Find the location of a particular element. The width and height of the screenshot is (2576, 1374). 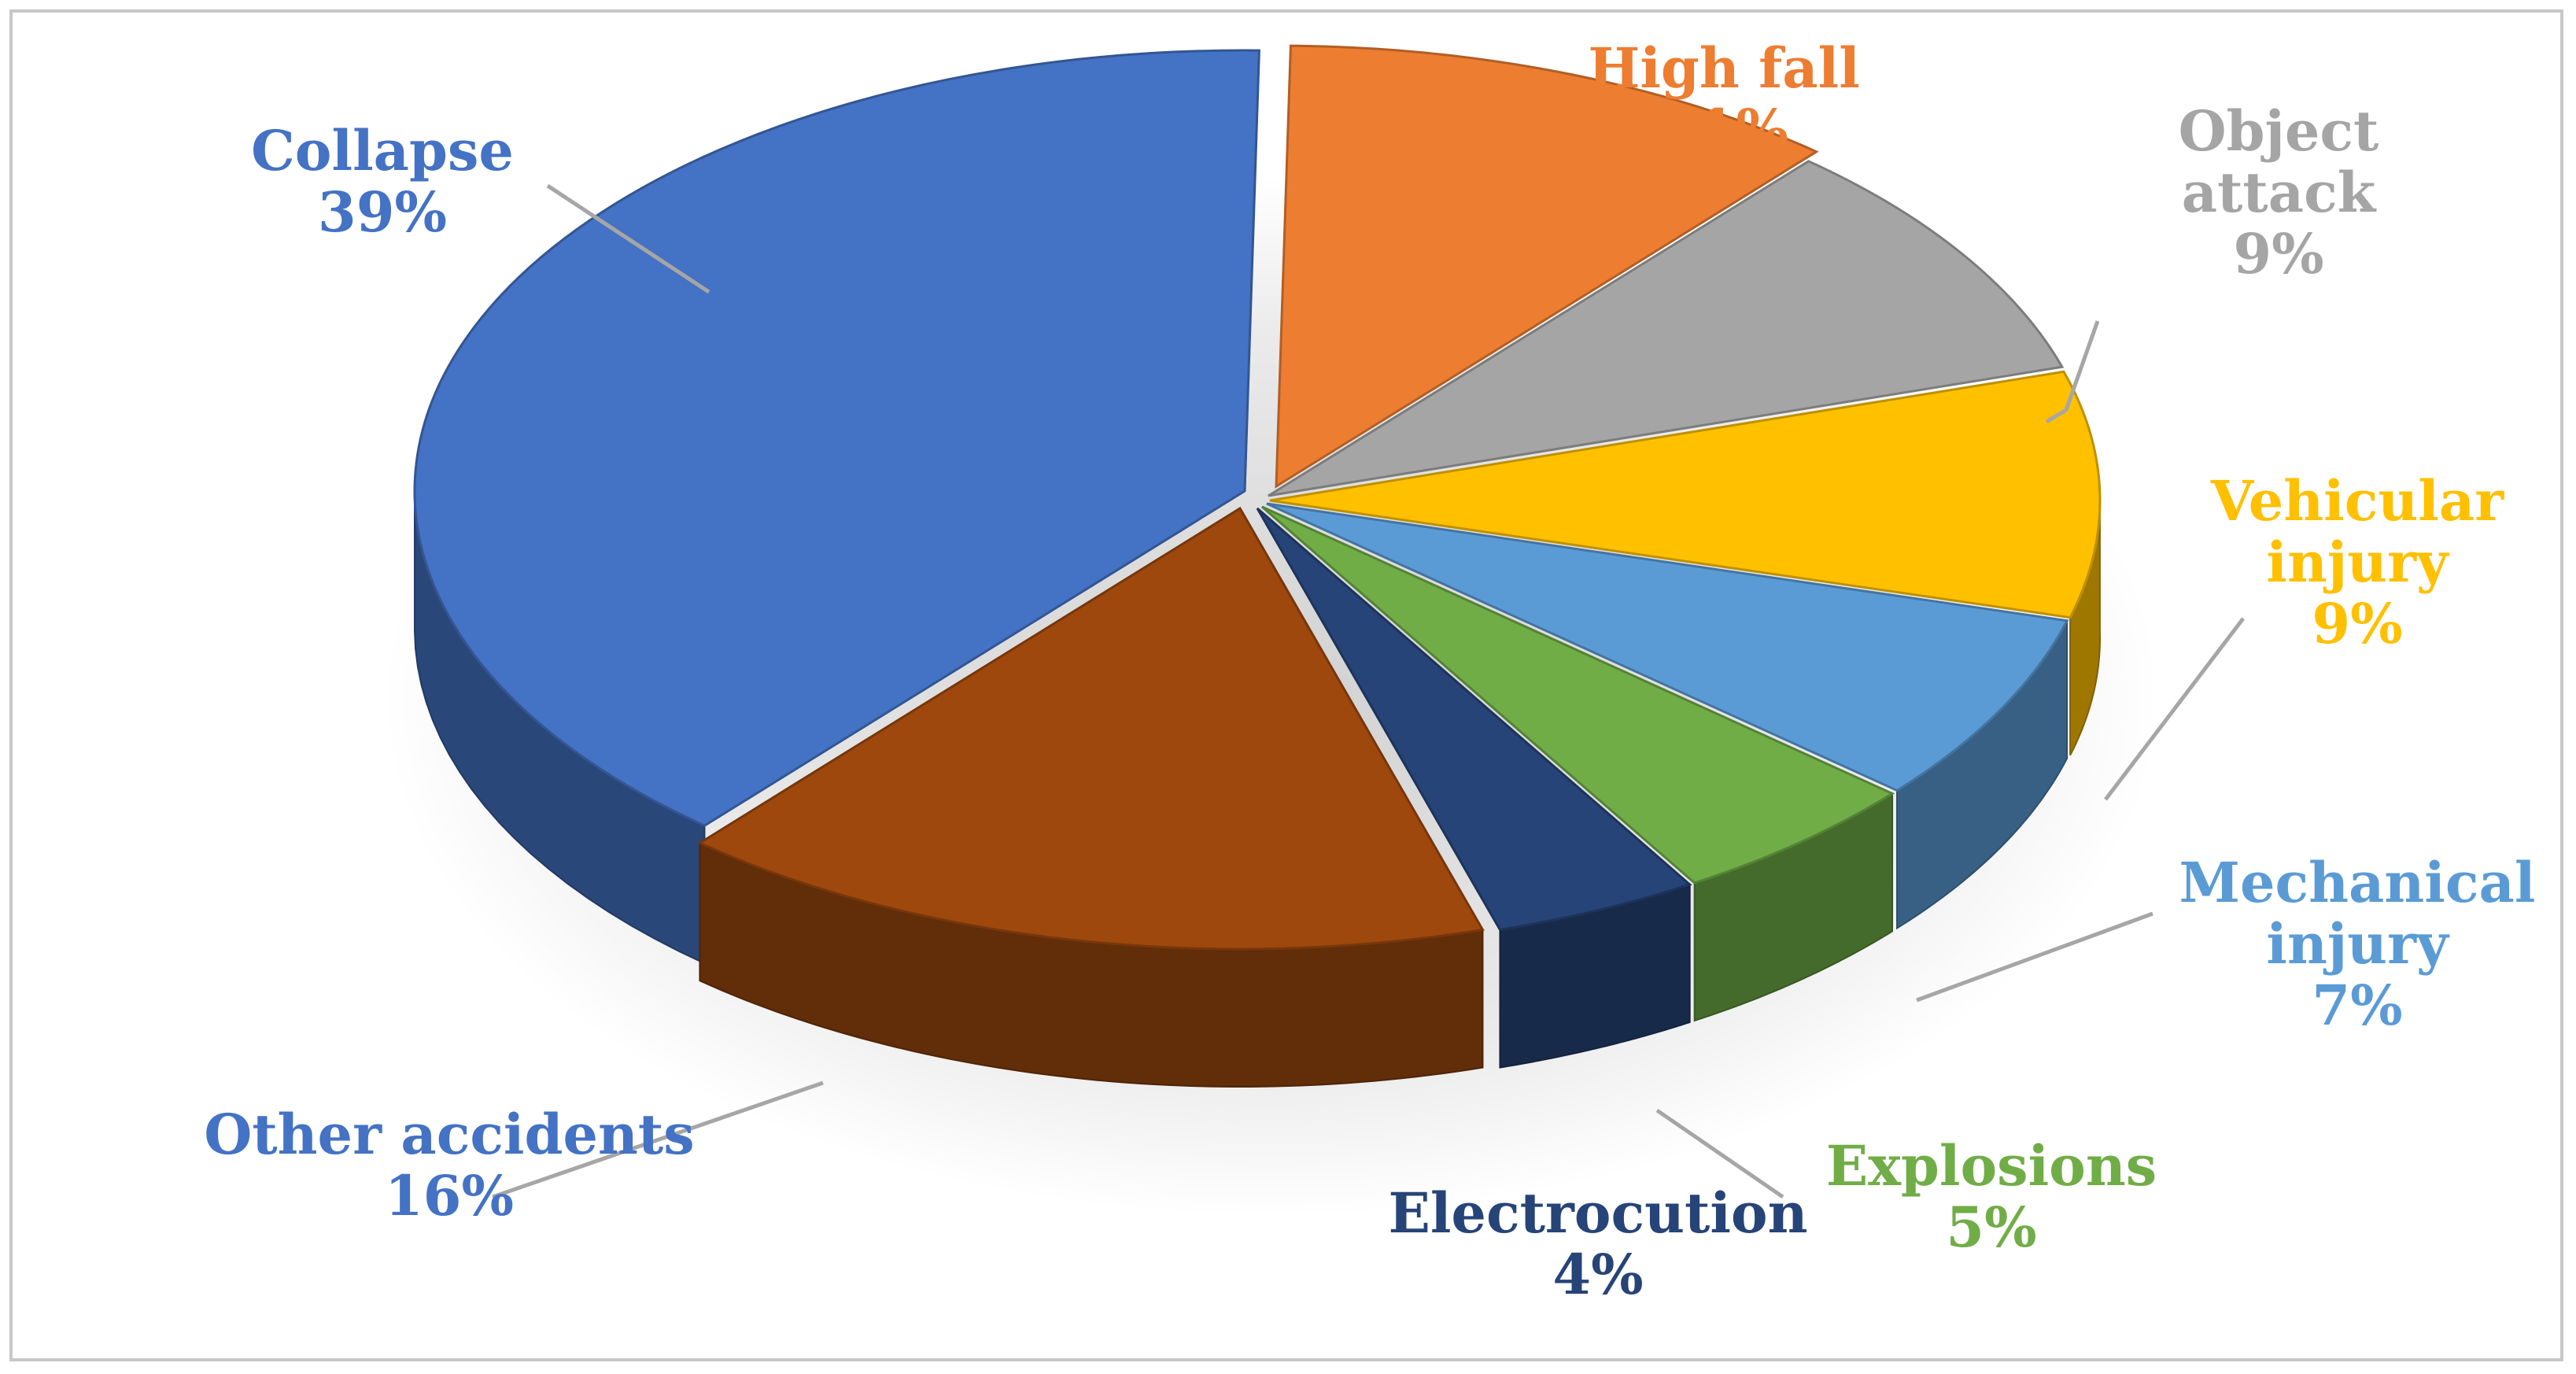

category-label-explosions: Explosions is located at coordinates (1992, 1166).